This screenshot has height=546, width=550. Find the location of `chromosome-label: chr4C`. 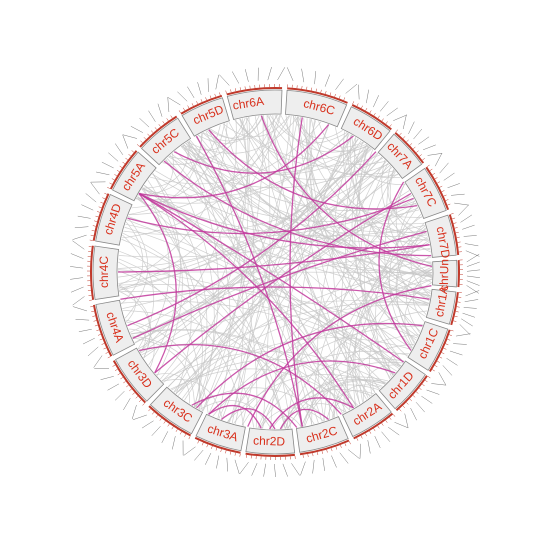

chromosome-label: chr4C is located at coordinates (104, 272).